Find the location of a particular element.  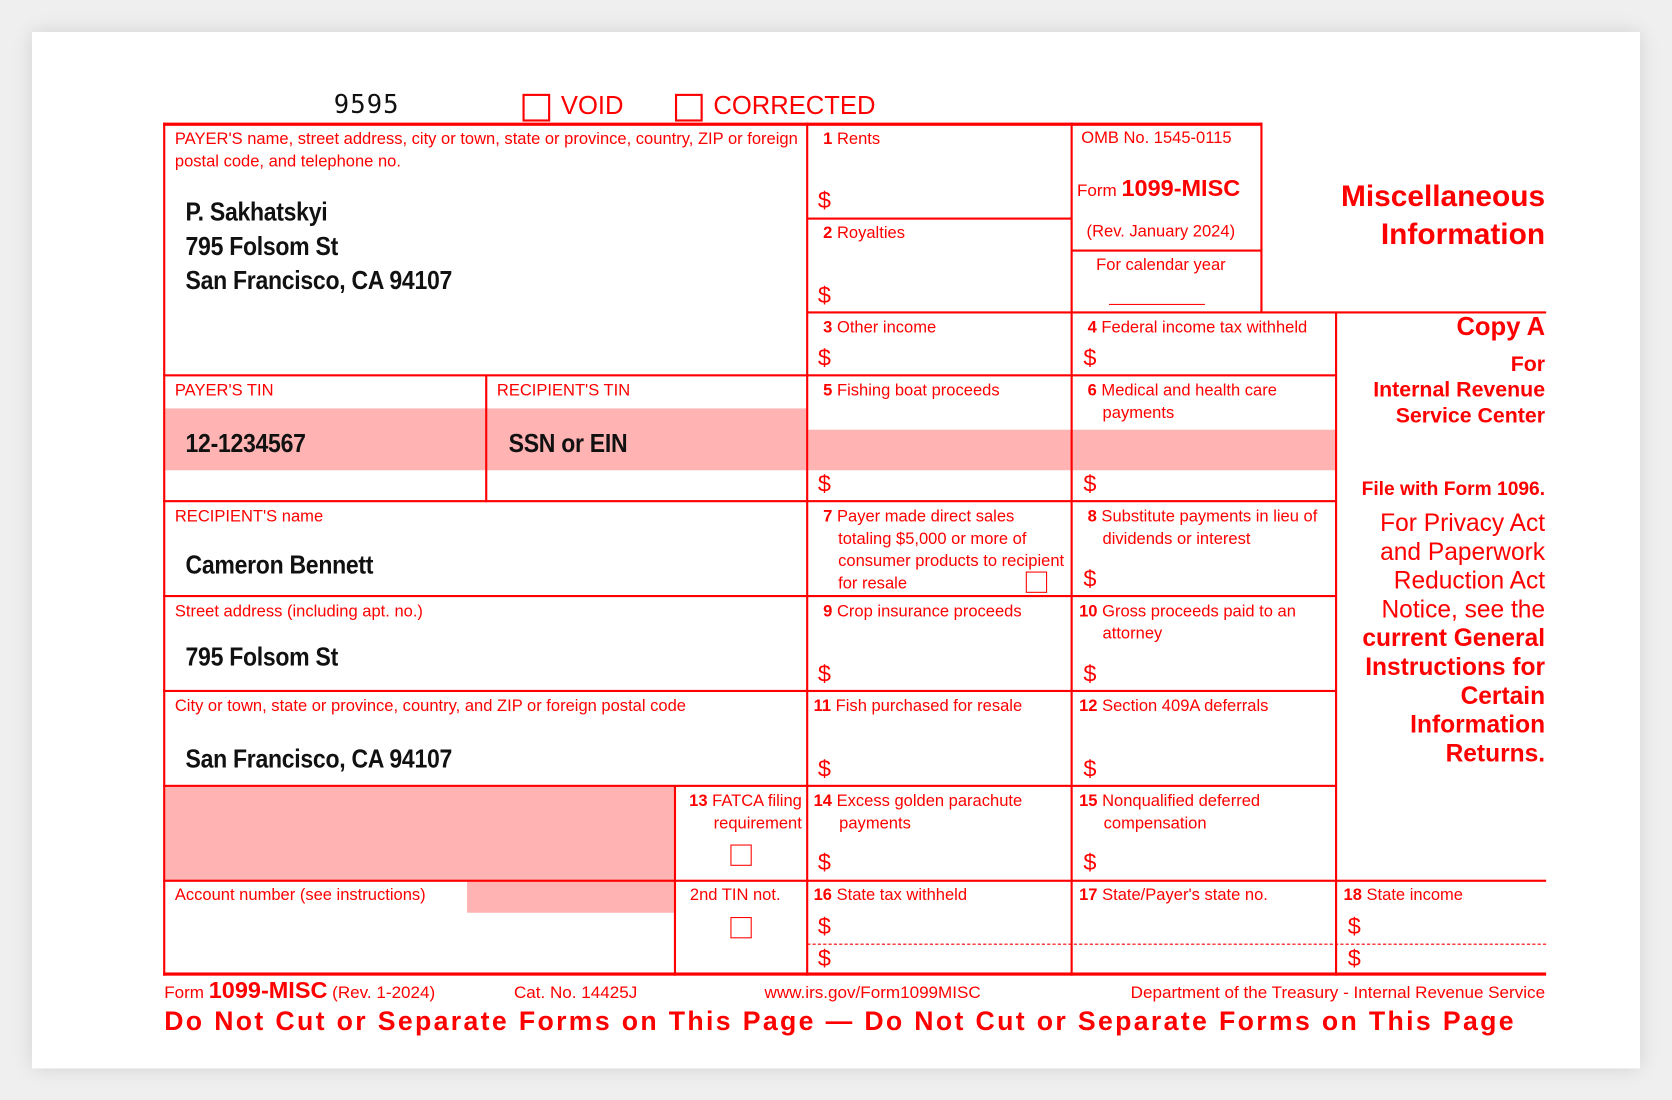

box16-label: 16 State tax withheld is located at coordinates (890, 895).